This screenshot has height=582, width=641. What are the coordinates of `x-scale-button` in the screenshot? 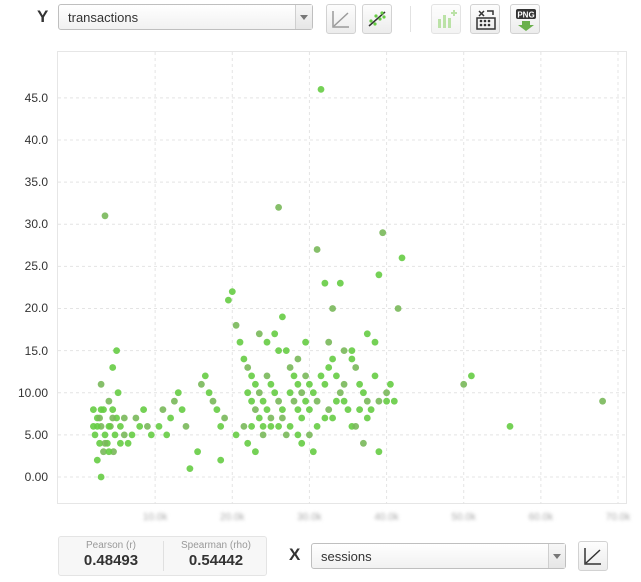 It's located at (593, 556).